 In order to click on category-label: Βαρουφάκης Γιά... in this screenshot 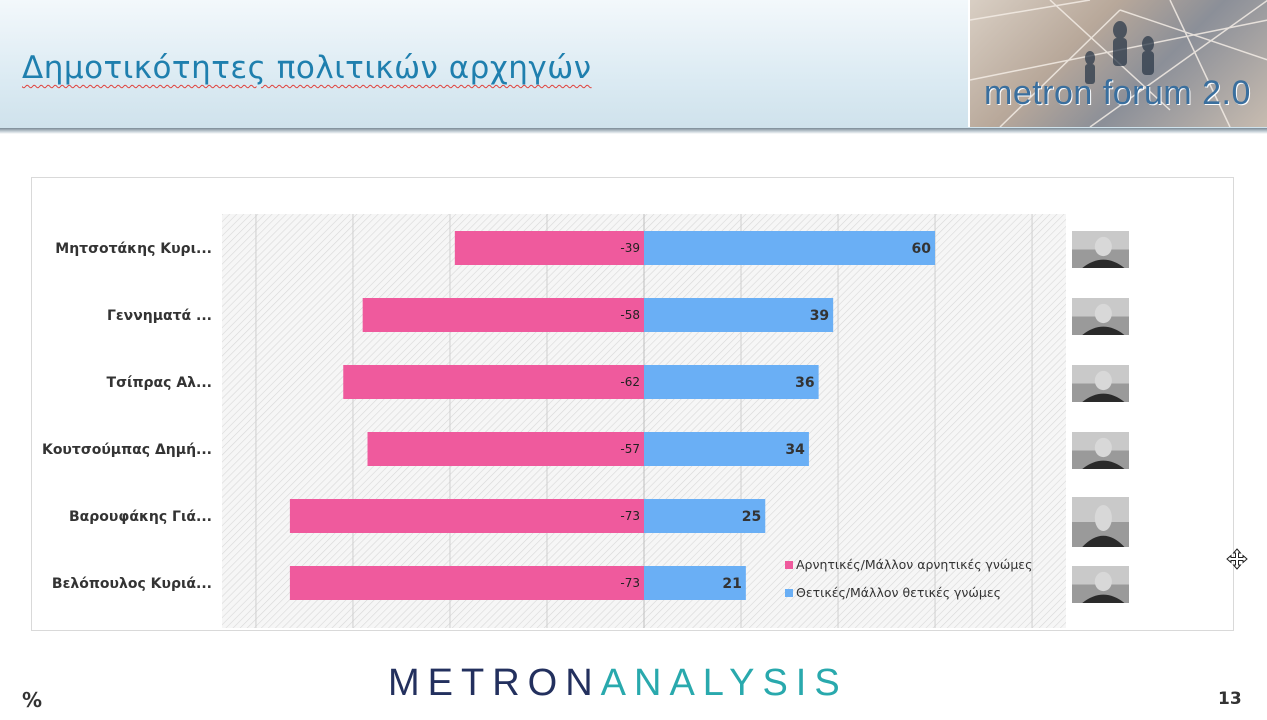, I will do `click(140, 517)`.